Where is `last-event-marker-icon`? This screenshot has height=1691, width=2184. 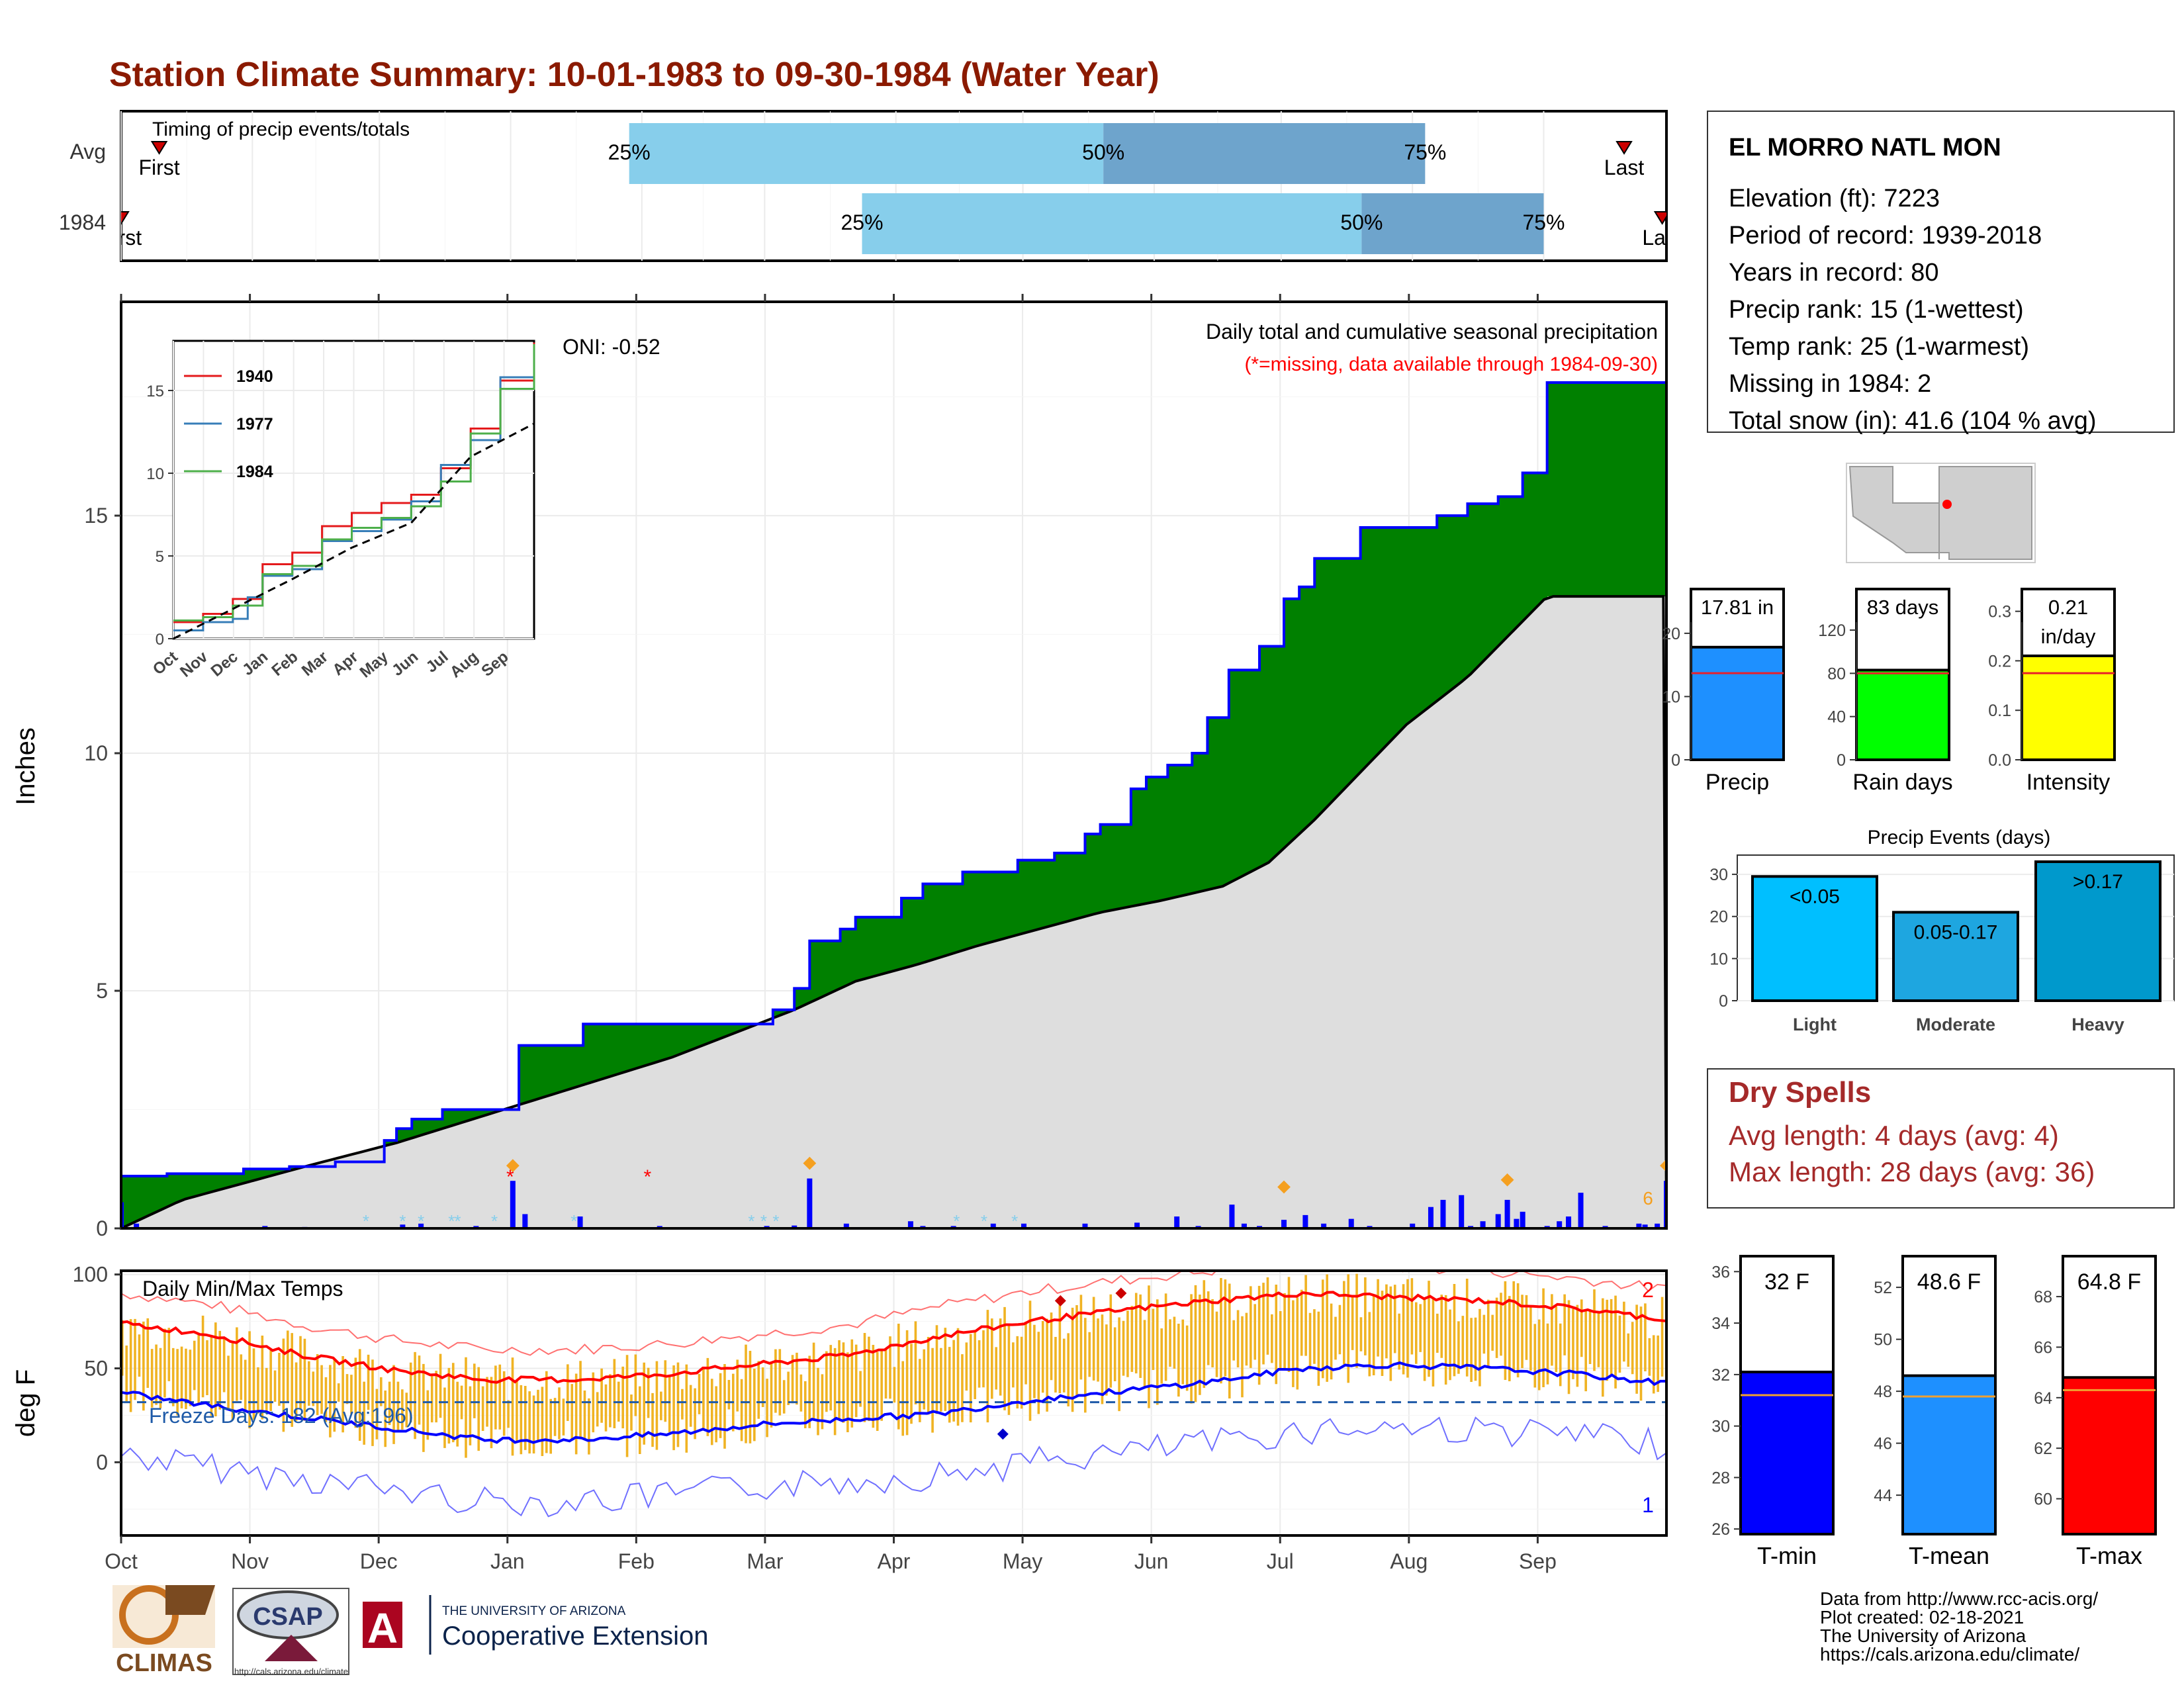
last-event-marker-icon is located at coordinates (1659, 218).